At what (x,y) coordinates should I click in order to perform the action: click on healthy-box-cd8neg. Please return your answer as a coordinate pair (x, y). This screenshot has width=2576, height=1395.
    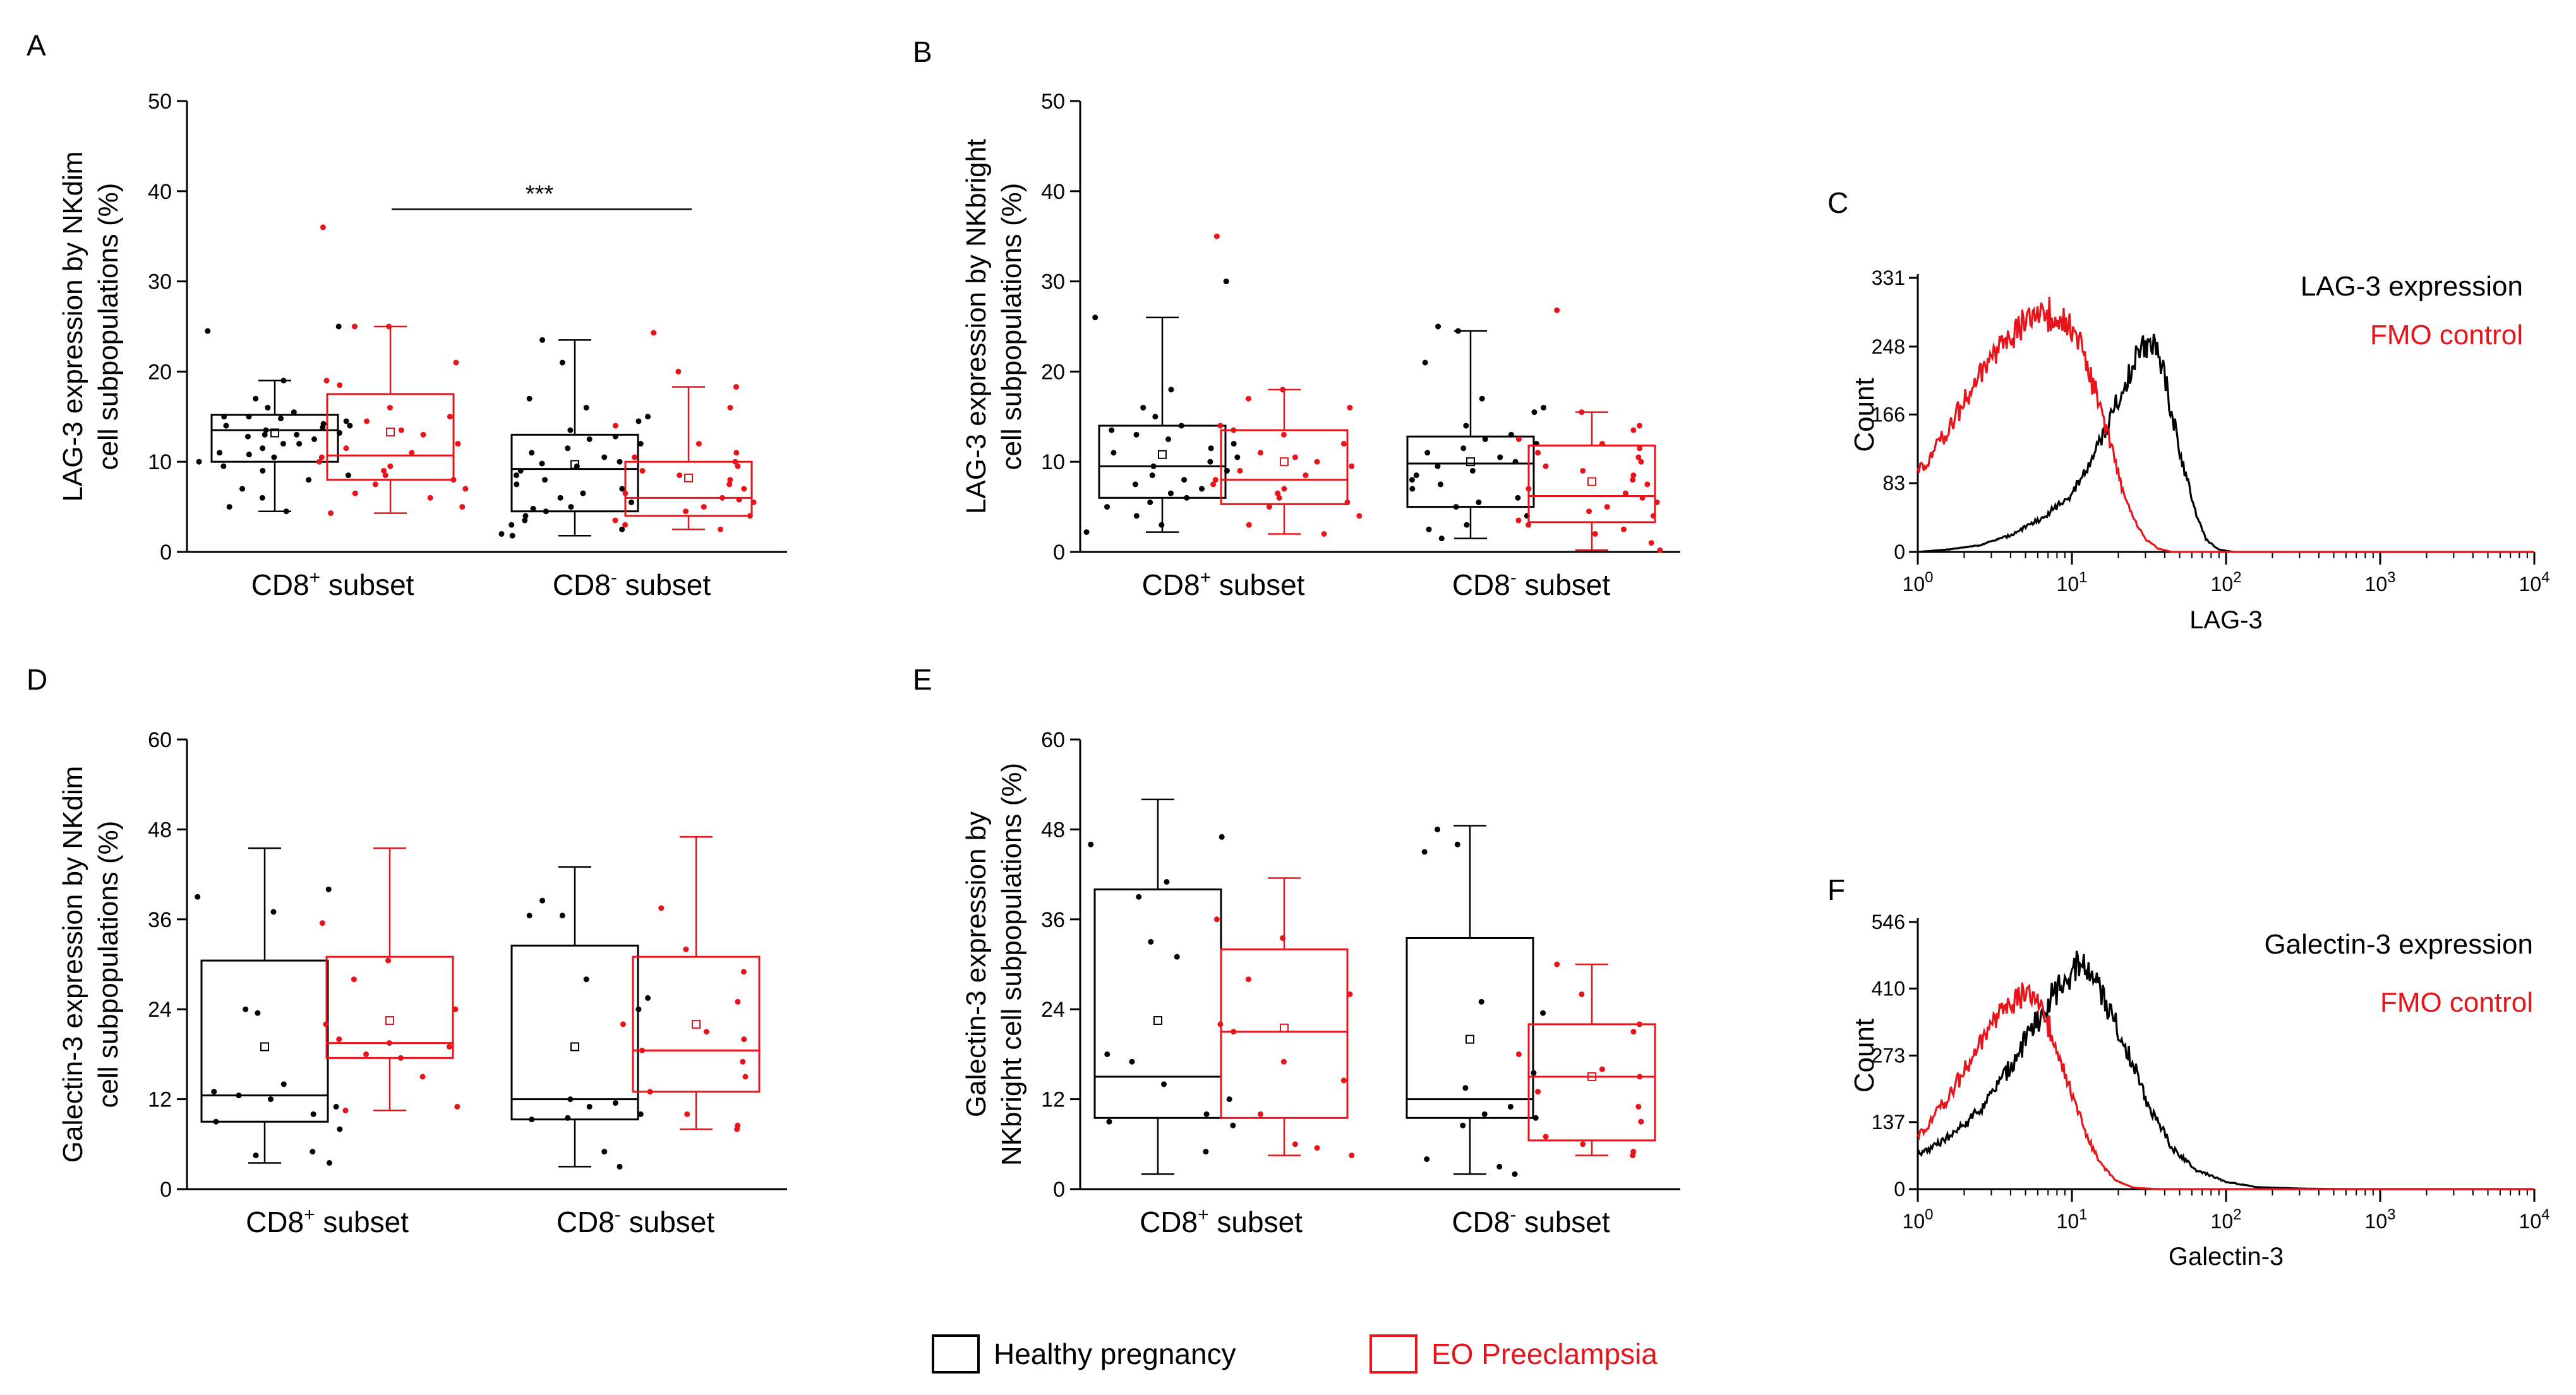
    Looking at the image, I should click on (580, 1018).